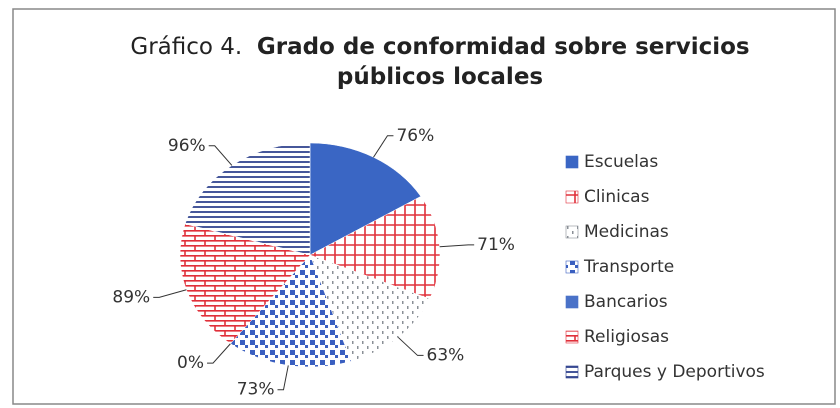  I want to click on legend-label: Religiosas, so click(626, 337).